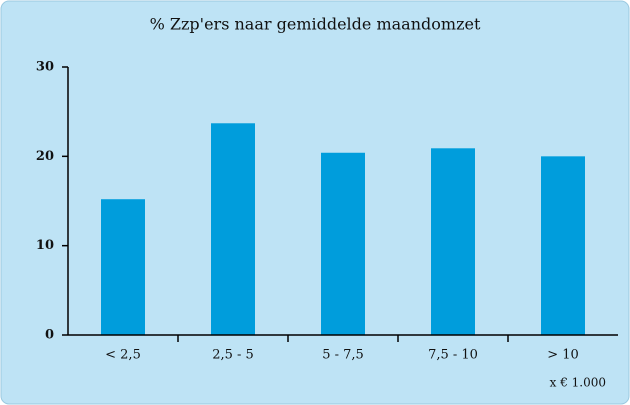  I want to click on x-tick-label: 2,5 - 5, so click(233, 355).